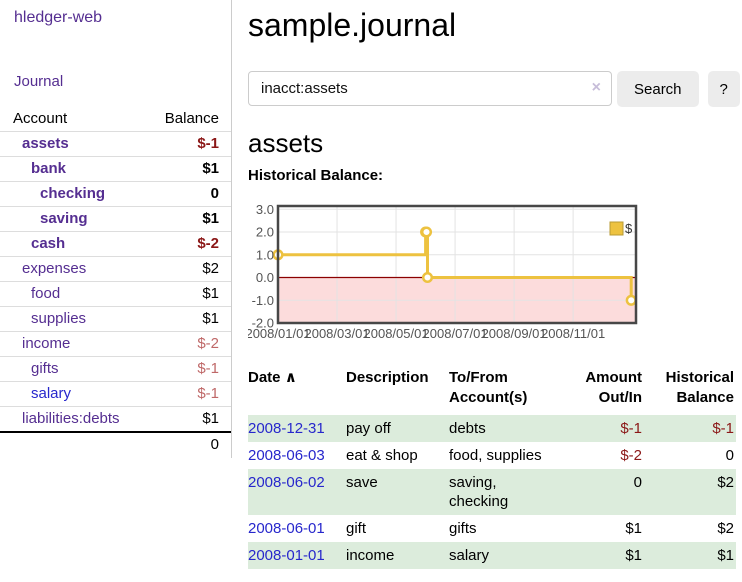  I want to click on transaction-balance-cell: $2, so click(725, 528).